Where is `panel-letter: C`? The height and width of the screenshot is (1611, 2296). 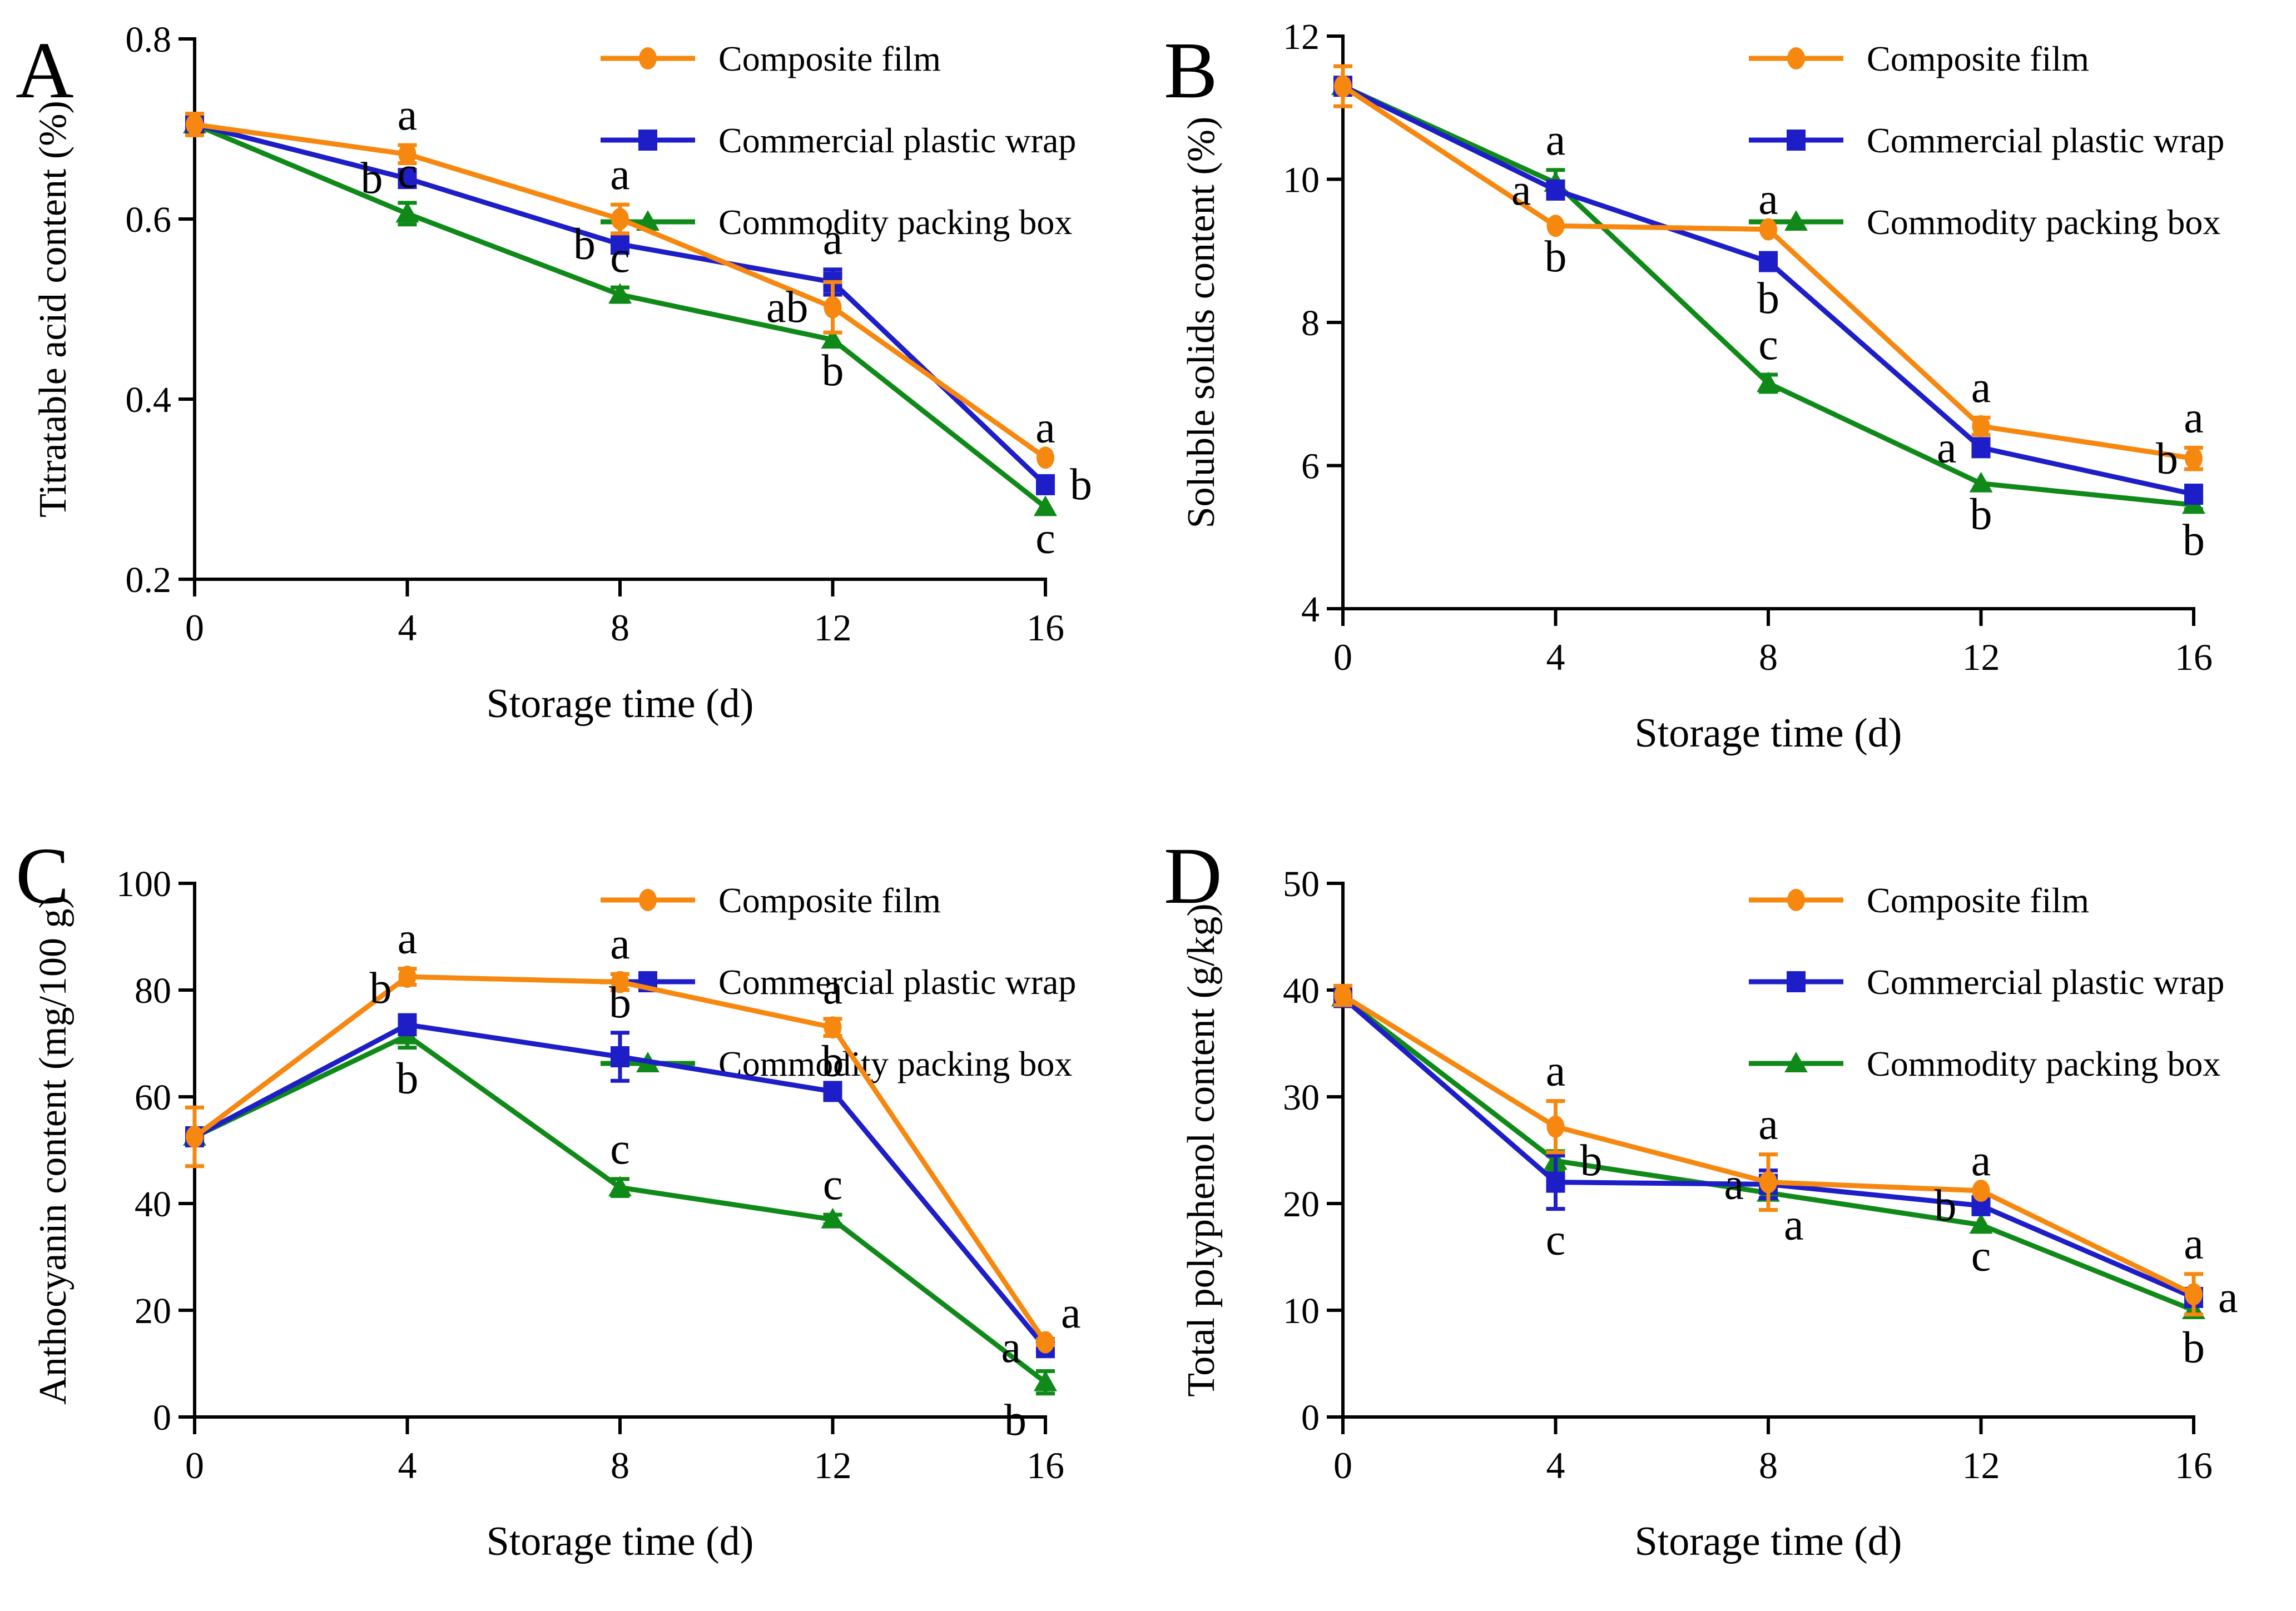
panel-letter: C is located at coordinates (43, 876).